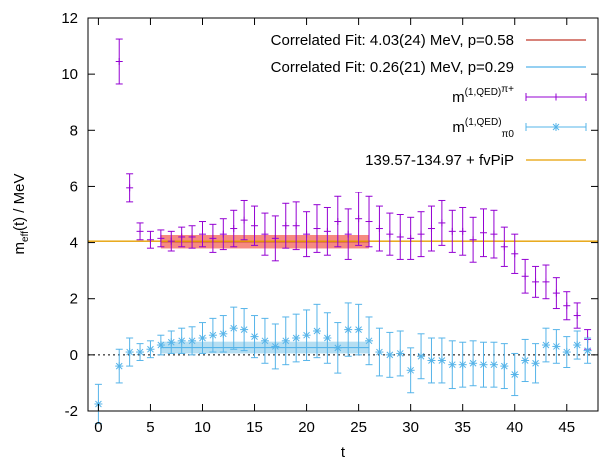 Image resolution: width=603 pixels, height=466 pixels. I want to click on legend-charged-sup2: π+, so click(507, 89).